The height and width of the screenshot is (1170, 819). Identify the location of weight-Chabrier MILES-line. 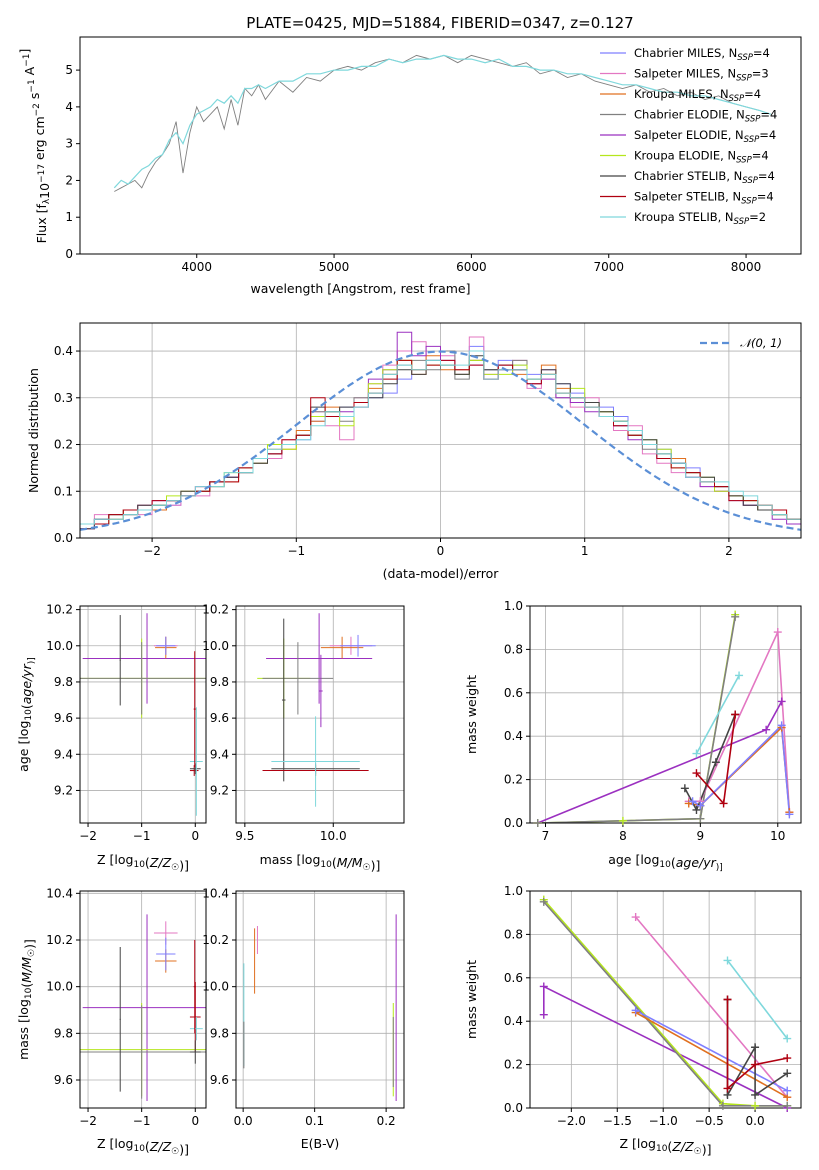
(711, 1050).